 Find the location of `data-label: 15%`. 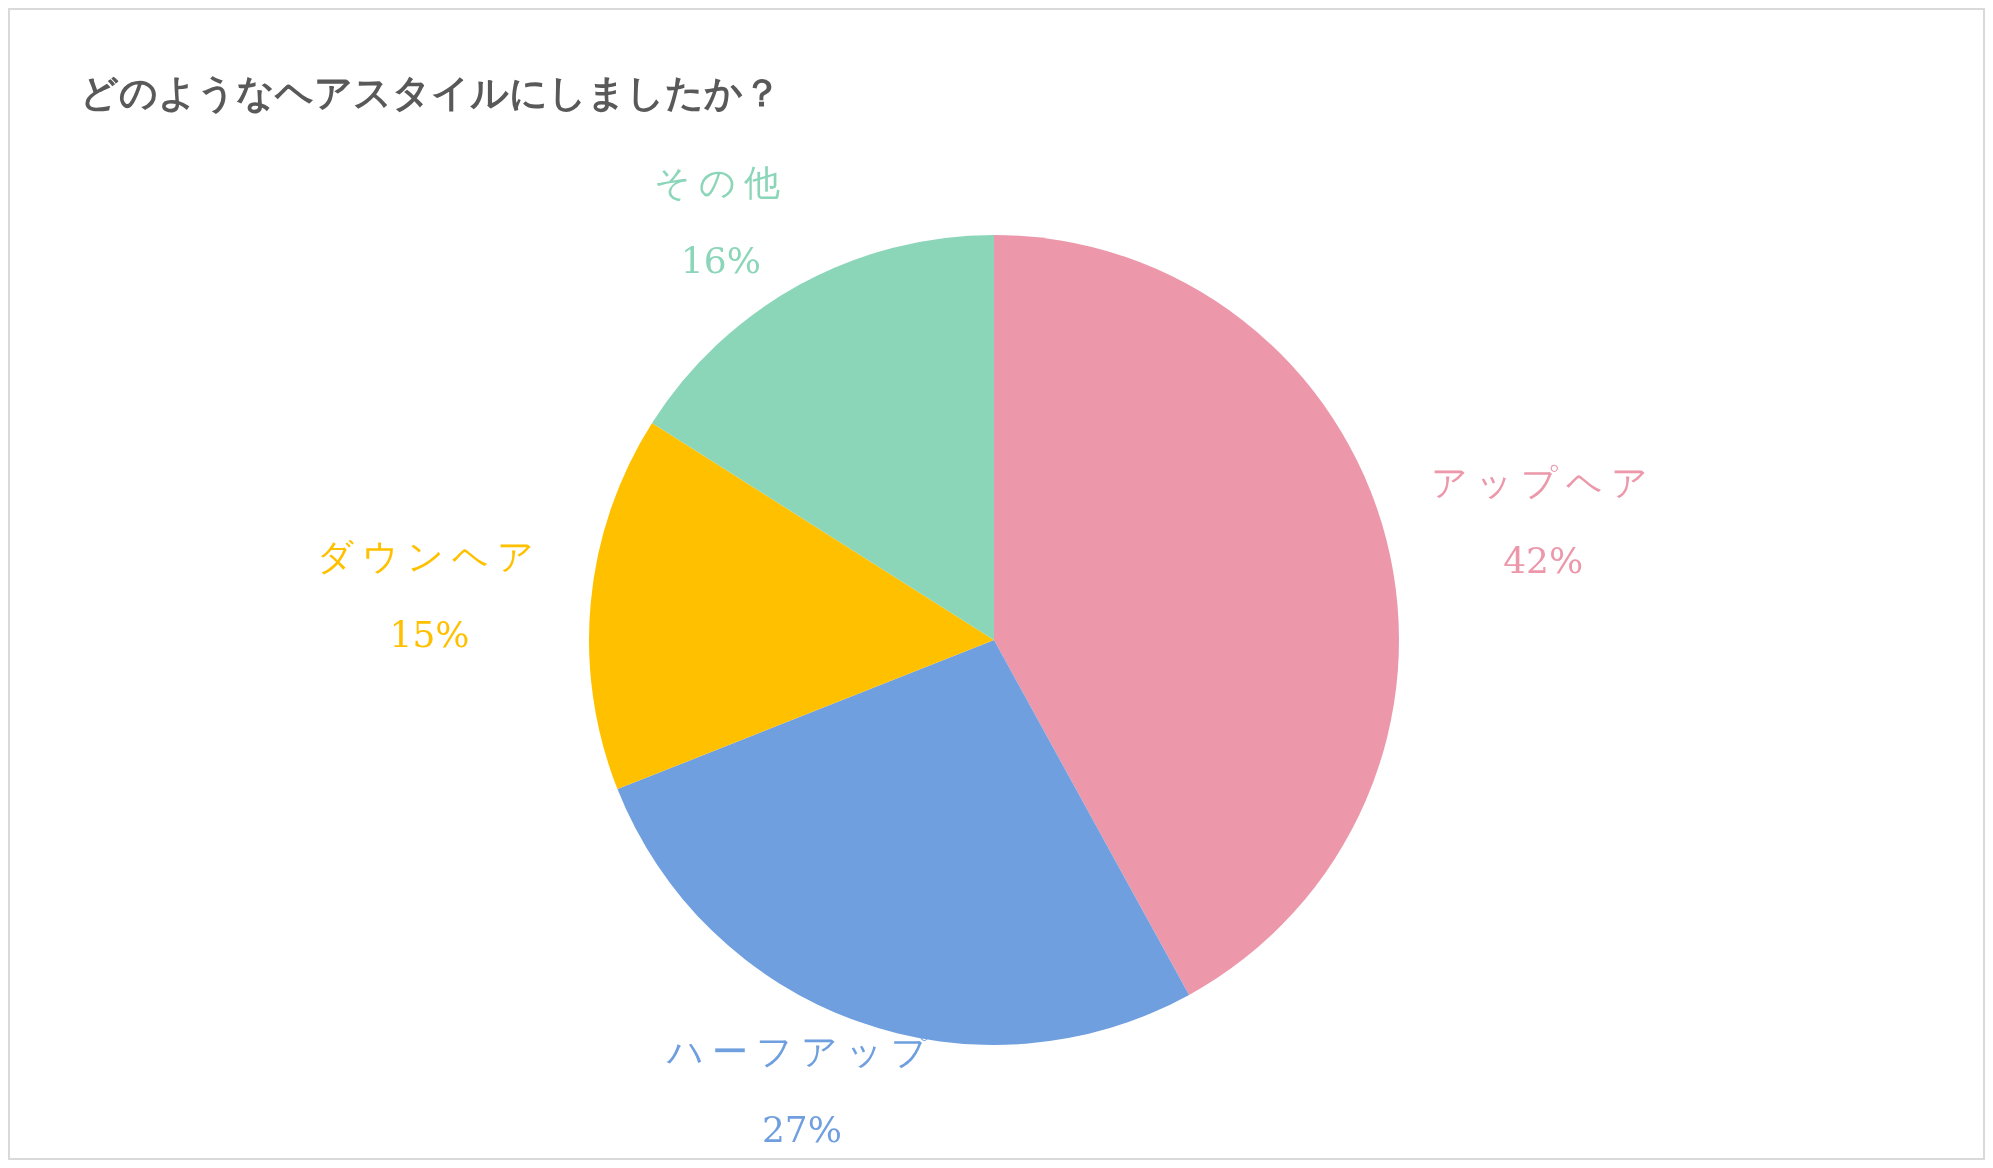

data-label: 15% is located at coordinates (429, 635).